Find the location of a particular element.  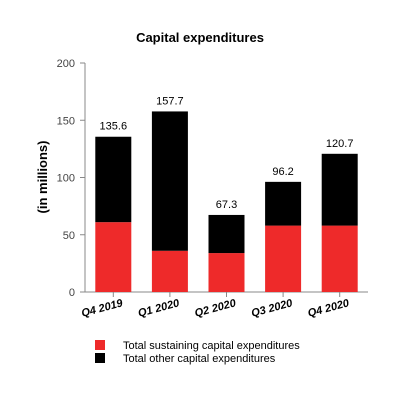

x-category-label: Q1 2020 is located at coordinates (159, 308).